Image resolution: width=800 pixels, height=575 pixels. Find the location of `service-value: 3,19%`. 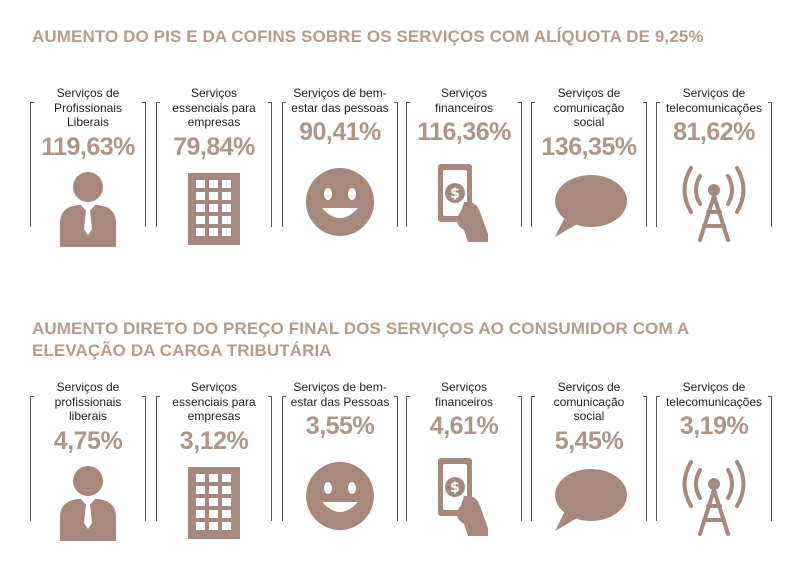

service-value: 3,19% is located at coordinates (714, 426).